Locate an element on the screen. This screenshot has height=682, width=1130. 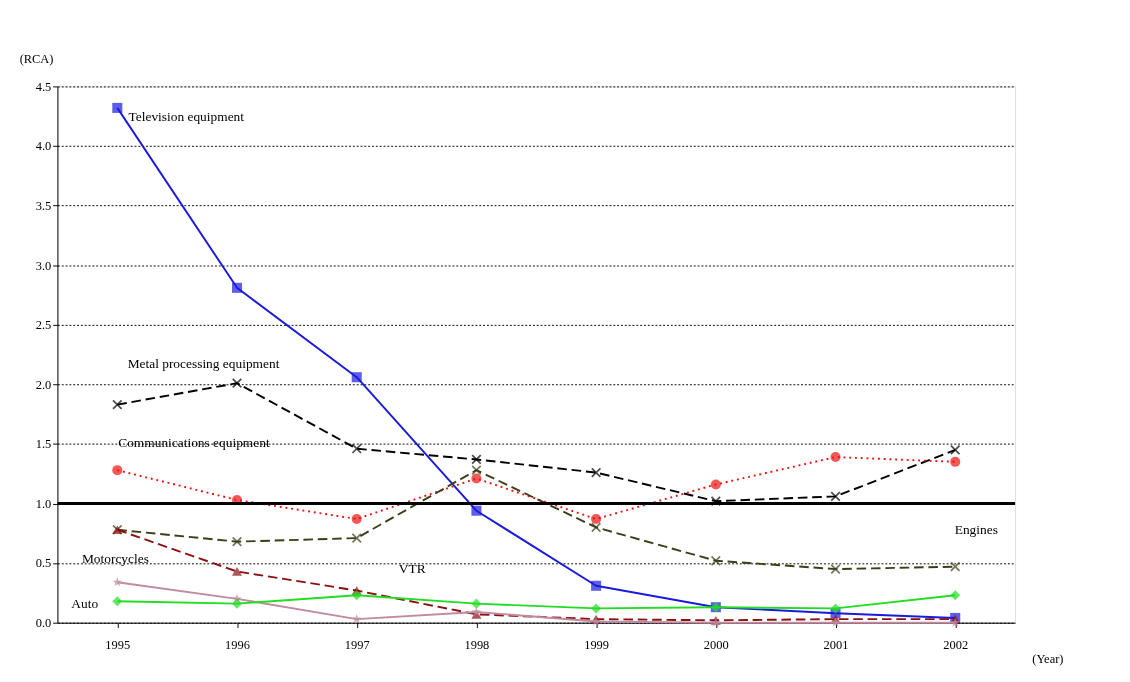
y-tick-label: 0.5 is located at coordinates (43, 563).